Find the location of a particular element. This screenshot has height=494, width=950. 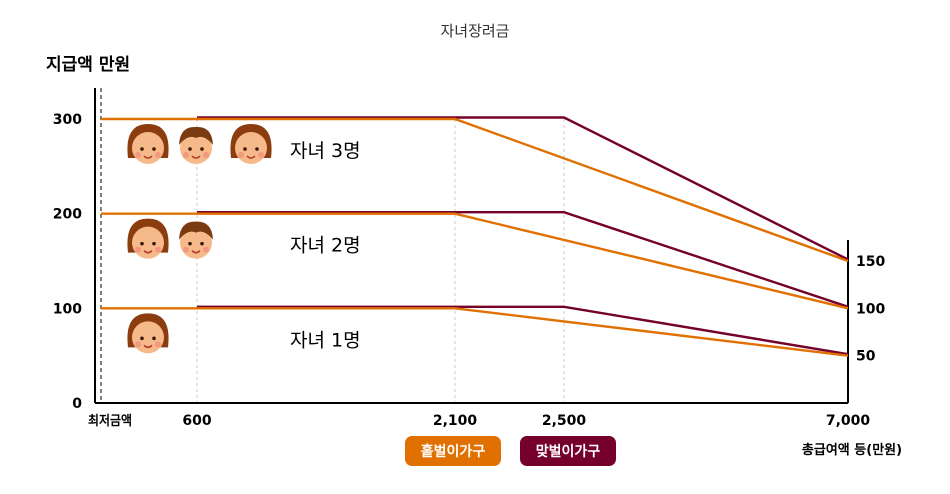

series-single-1-child is located at coordinates (475, 332).